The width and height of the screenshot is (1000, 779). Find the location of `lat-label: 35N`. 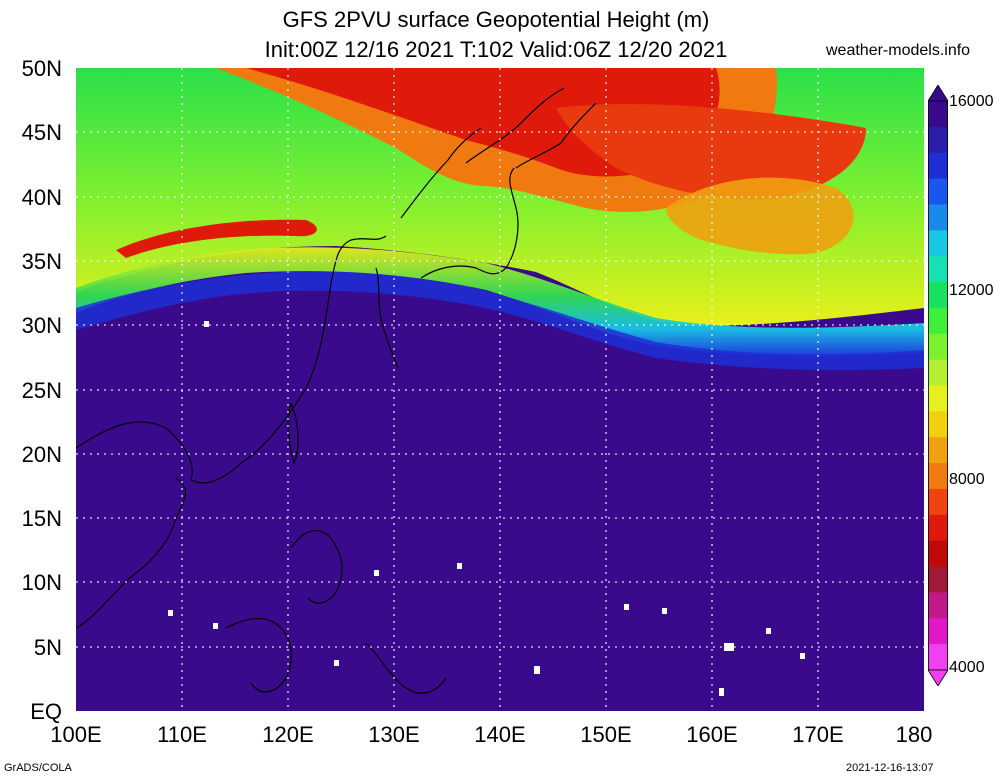

lat-label: 35N is located at coordinates (41, 261).